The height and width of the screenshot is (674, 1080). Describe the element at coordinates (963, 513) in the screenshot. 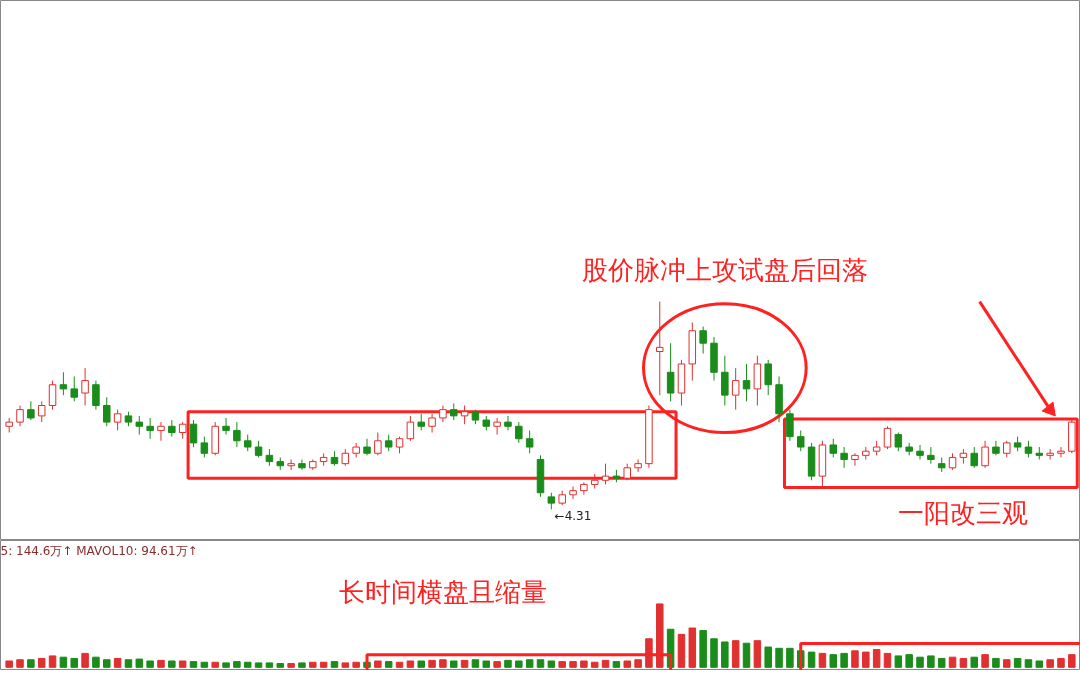

I see `annotation: 一阳改三观` at that location.